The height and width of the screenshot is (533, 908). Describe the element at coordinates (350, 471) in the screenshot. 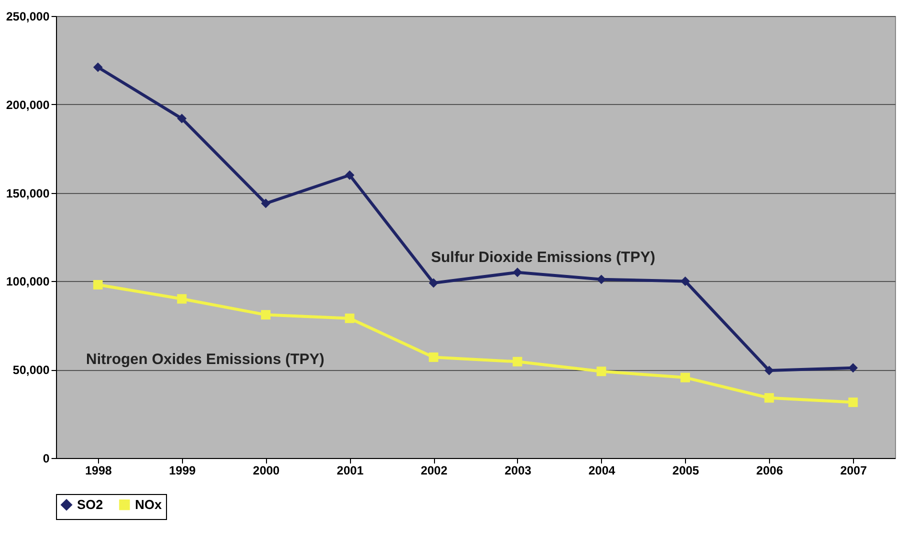

I see `x-tick-label: 2001` at that location.